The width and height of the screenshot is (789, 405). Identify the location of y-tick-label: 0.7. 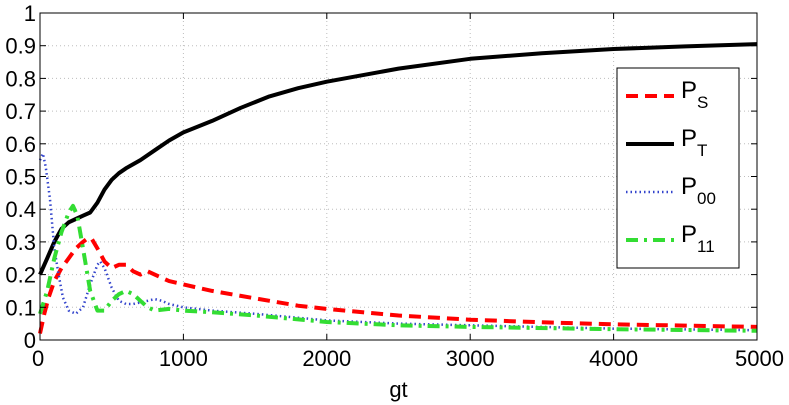
(20, 111).